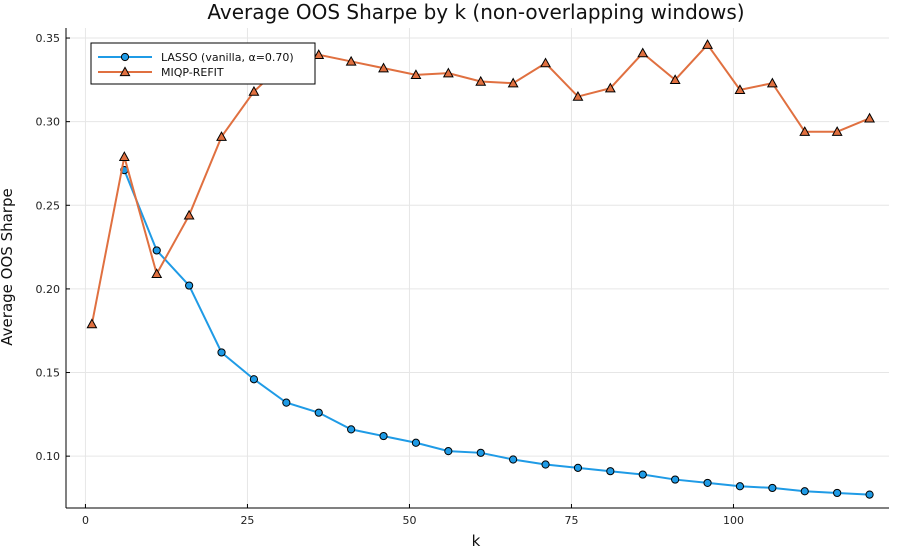 Image resolution: width=900 pixels, height=550 pixels. What do you see at coordinates (8, 266) in the screenshot?
I see `y-axis-label: Average OOS Sharpe` at bounding box center [8, 266].